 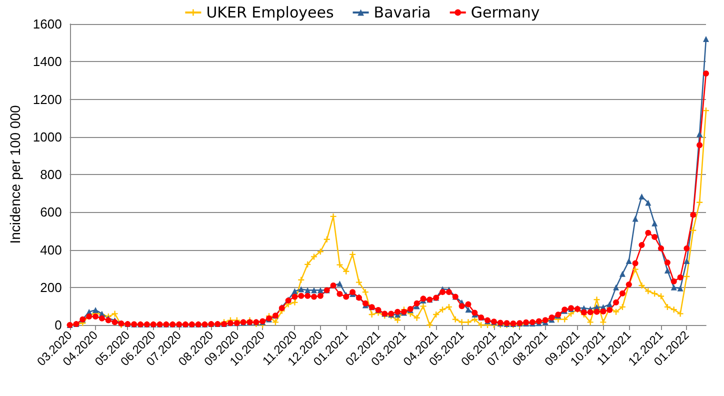 I want to click on y-tick-label: 600, so click(x=51, y=212).